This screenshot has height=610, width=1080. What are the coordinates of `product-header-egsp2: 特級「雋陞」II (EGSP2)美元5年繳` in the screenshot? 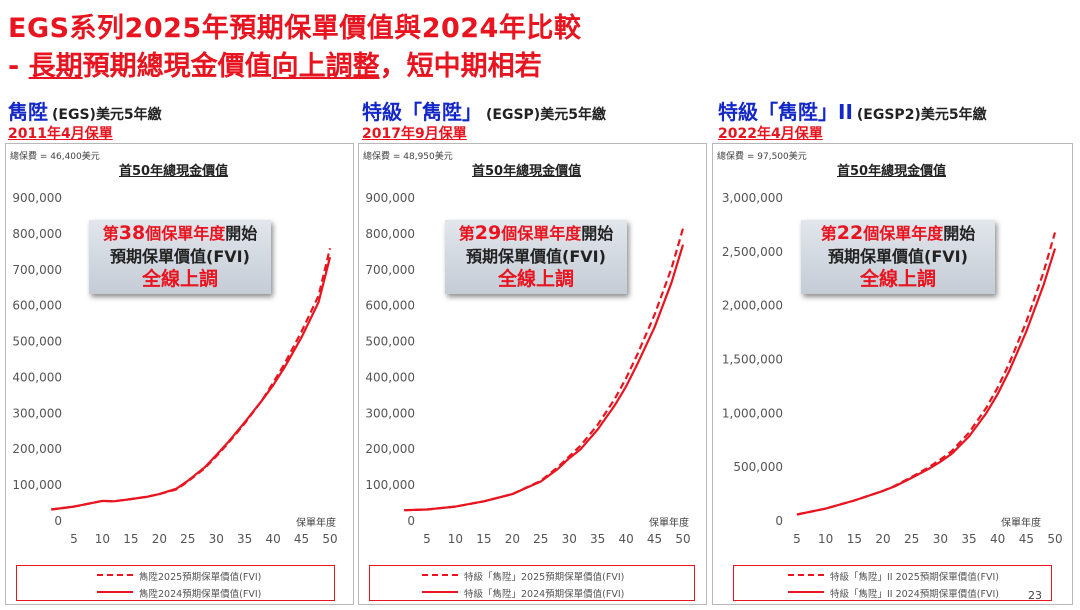 It's located at (852, 110).